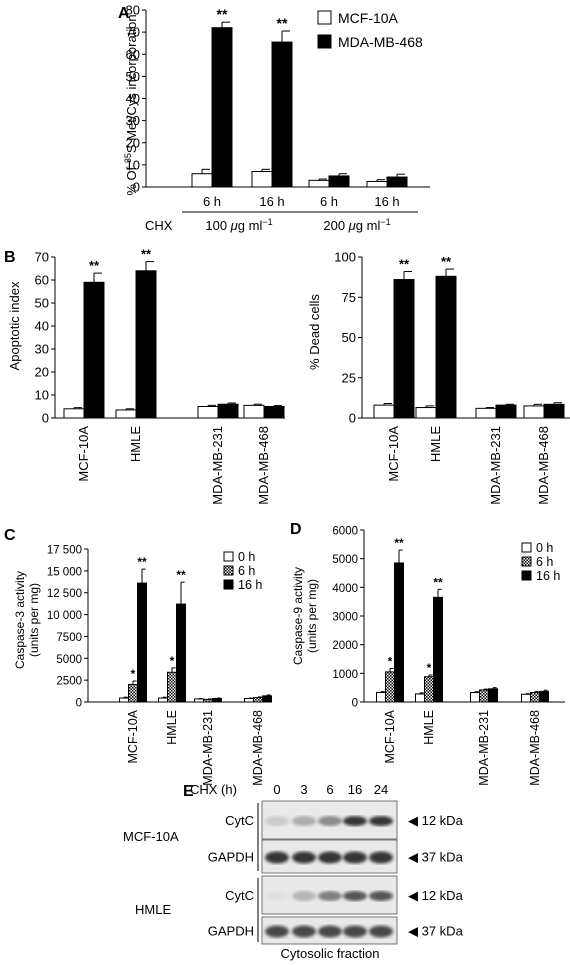 The image size is (570, 965). Describe the element at coordinates (543, 465) in the screenshot. I see `chart-b2-category-label: MDA-MB-468` at that location.